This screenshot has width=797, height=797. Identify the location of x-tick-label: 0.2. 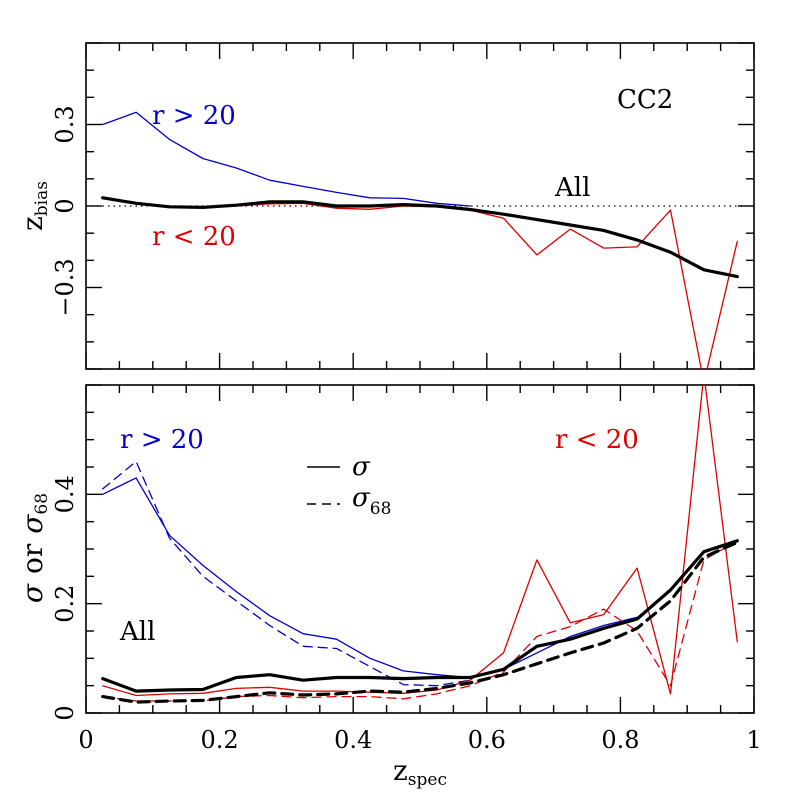
(220, 740).